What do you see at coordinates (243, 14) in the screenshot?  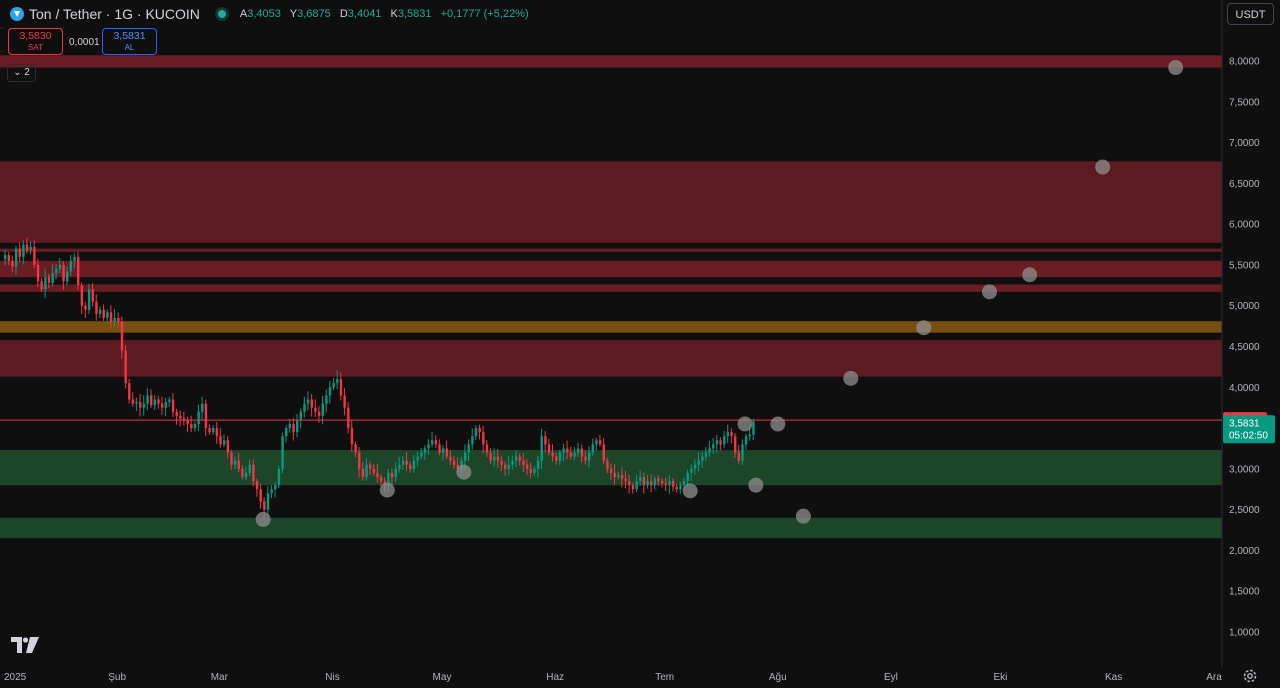 I see `open-key: A` at bounding box center [243, 14].